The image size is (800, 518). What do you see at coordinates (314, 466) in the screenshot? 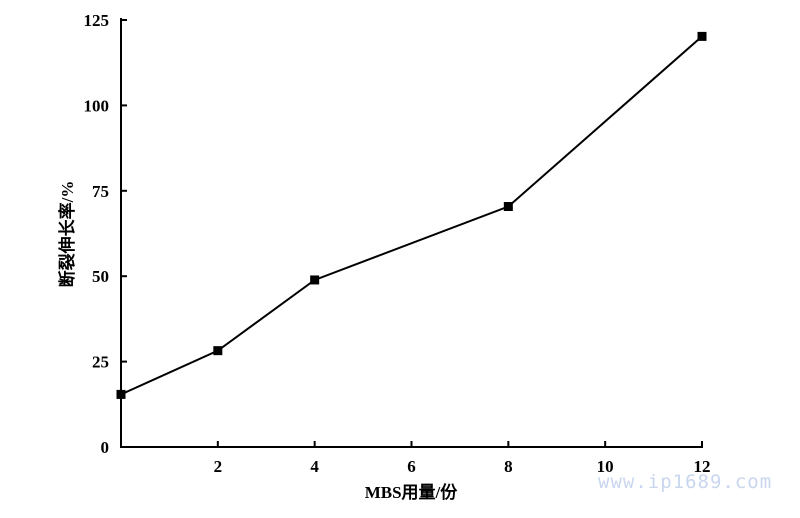
I see `x-tick-label: 4` at bounding box center [314, 466].